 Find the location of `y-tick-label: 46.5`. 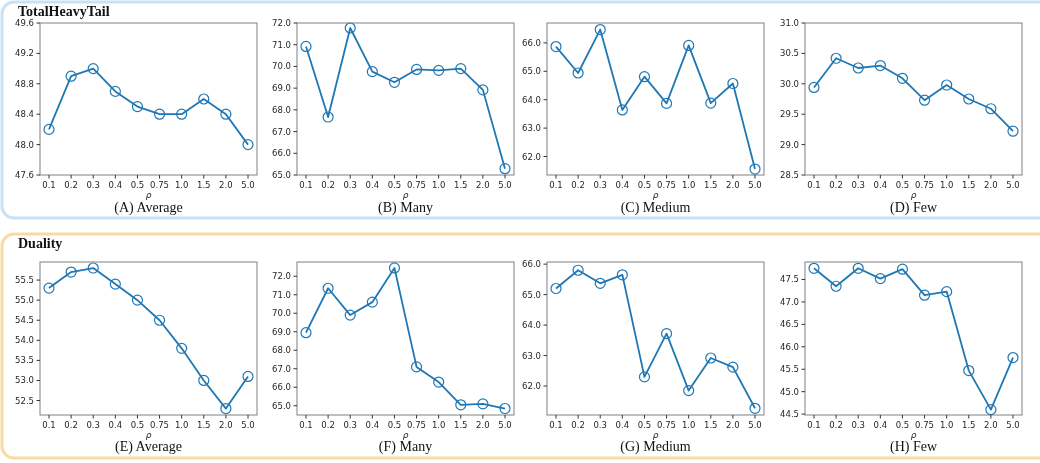

y-tick-label: 46.5 is located at coordinates (789, 324).